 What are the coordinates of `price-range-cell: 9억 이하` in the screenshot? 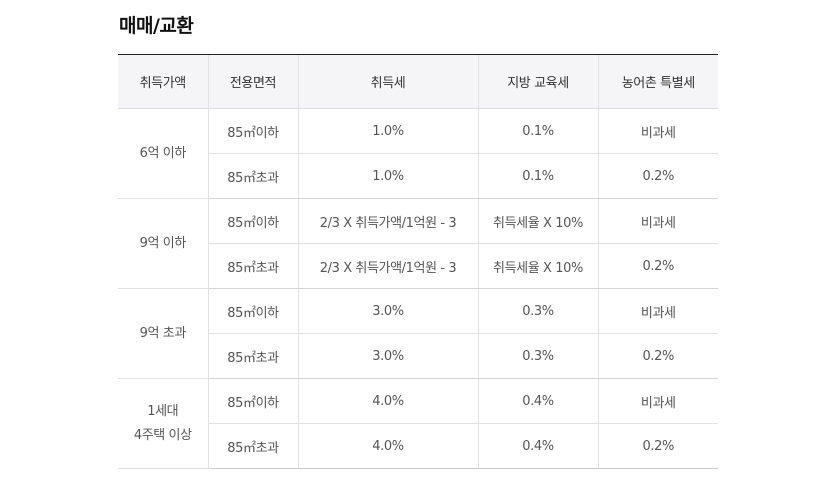 It's located at (163, 243).